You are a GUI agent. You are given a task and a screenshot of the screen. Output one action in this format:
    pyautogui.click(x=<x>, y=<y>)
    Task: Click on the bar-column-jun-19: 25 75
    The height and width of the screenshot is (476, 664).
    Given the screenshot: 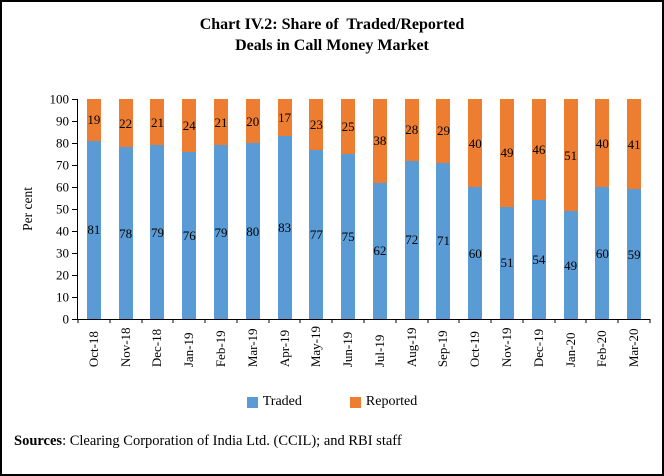 What is the action you would take?
    pyautogui.click(x=348, y=209)
    